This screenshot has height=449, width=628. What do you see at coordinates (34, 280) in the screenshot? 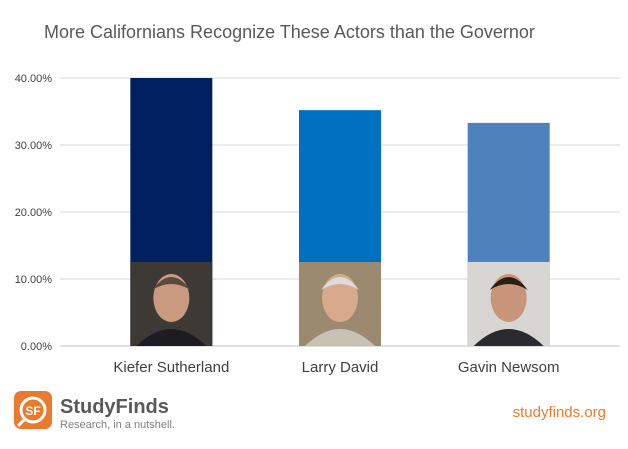
I see `y-tick-label: 10.00%` at bounding box center [34, 280].